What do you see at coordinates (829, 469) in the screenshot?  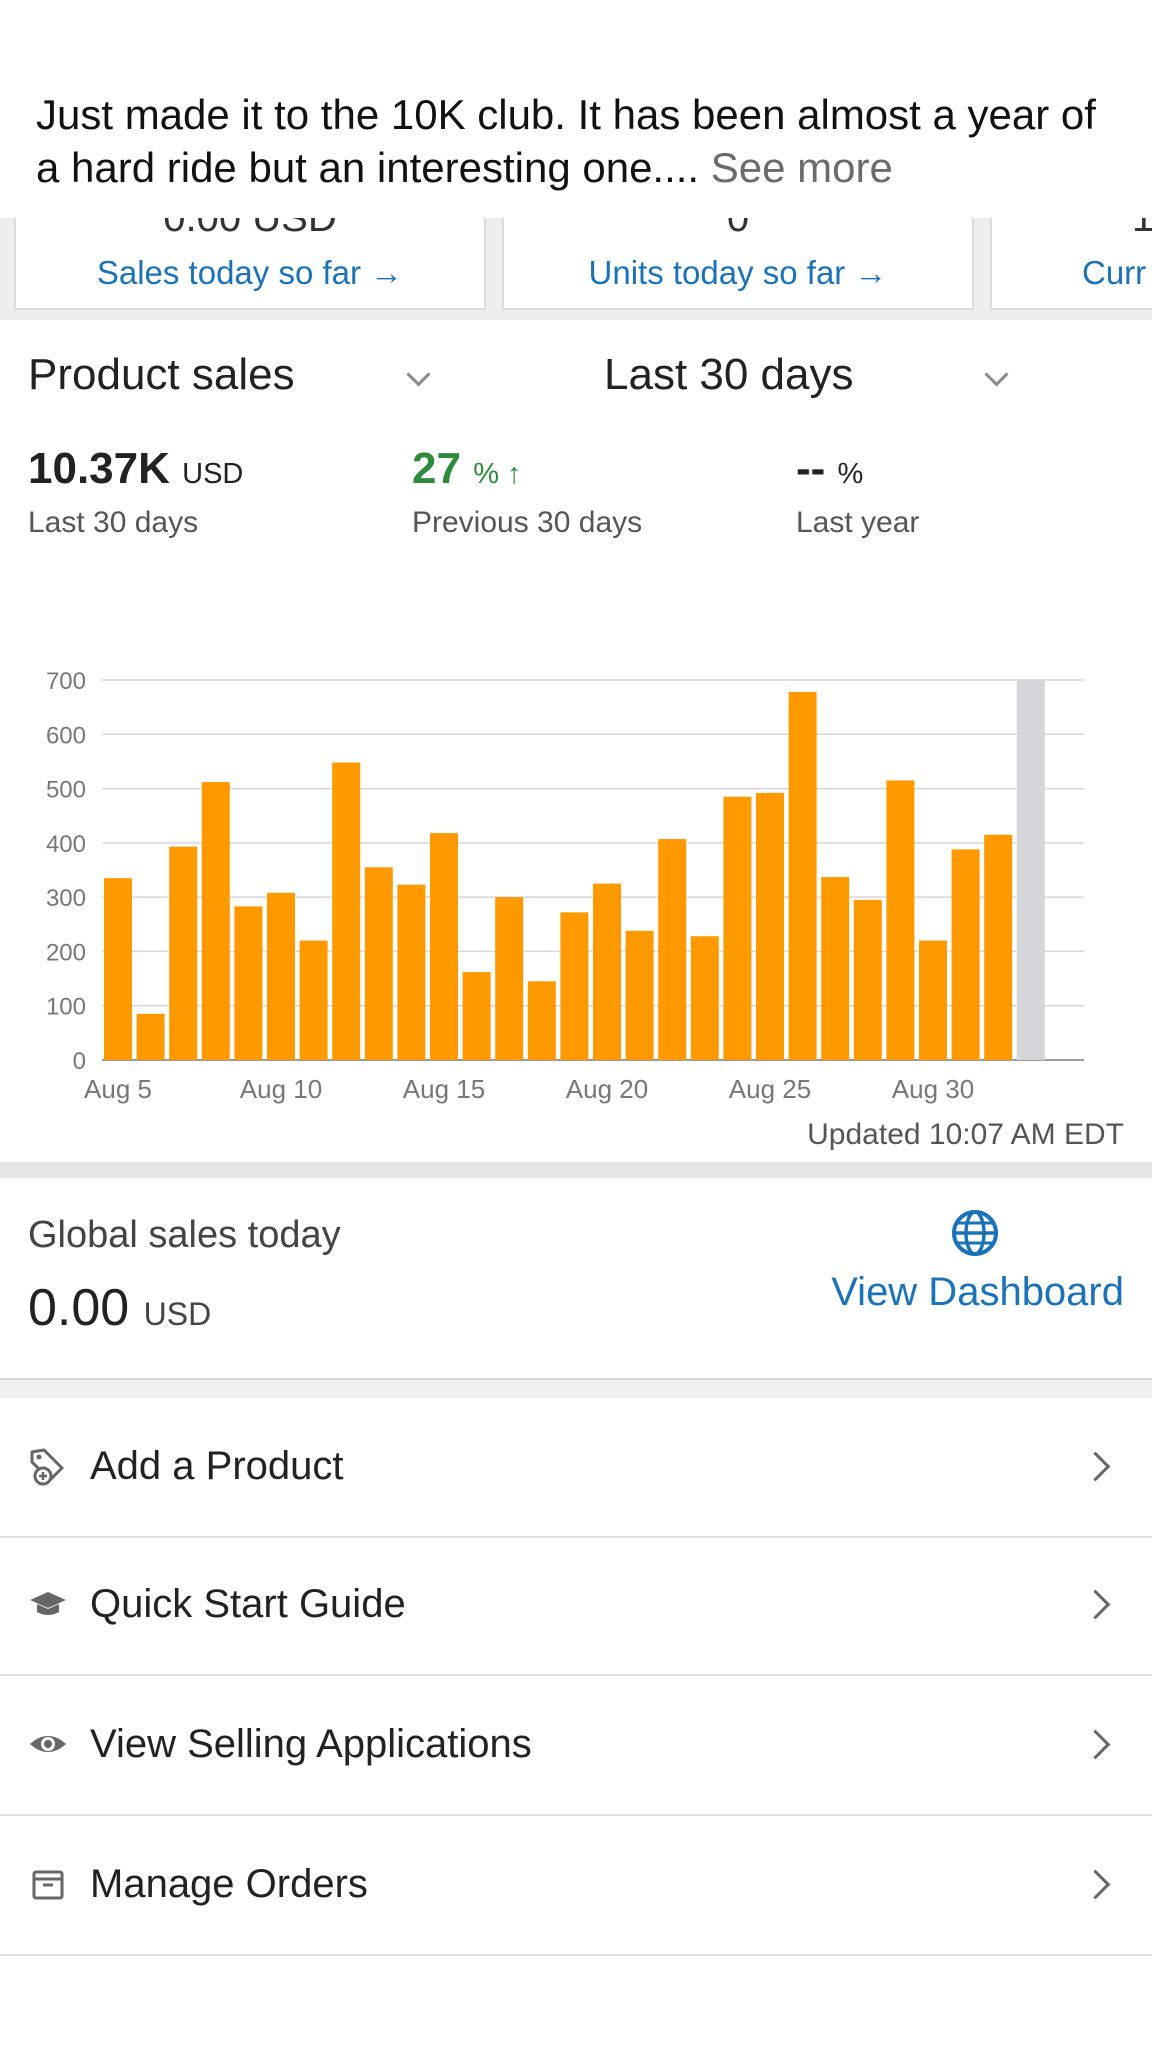 I see `metric-last-year-value: -- %` at bounding box center [829, 469].